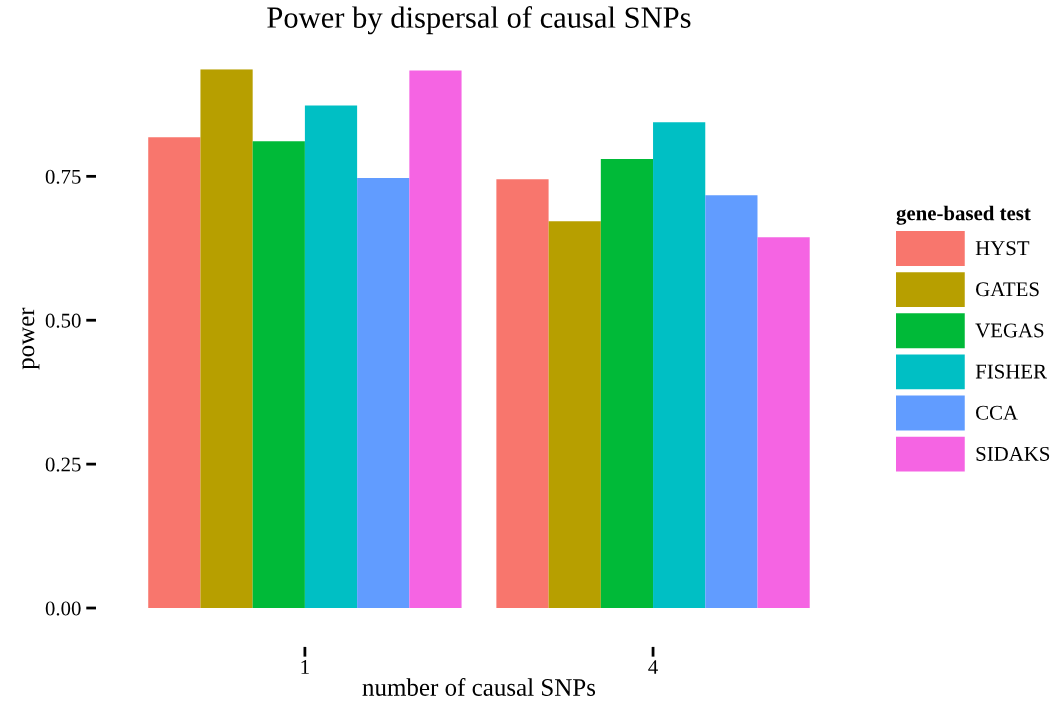 The height and width of the screenshot is (707, 1055). I want to click on y-tick-label: 0.25, so click(63, 464).